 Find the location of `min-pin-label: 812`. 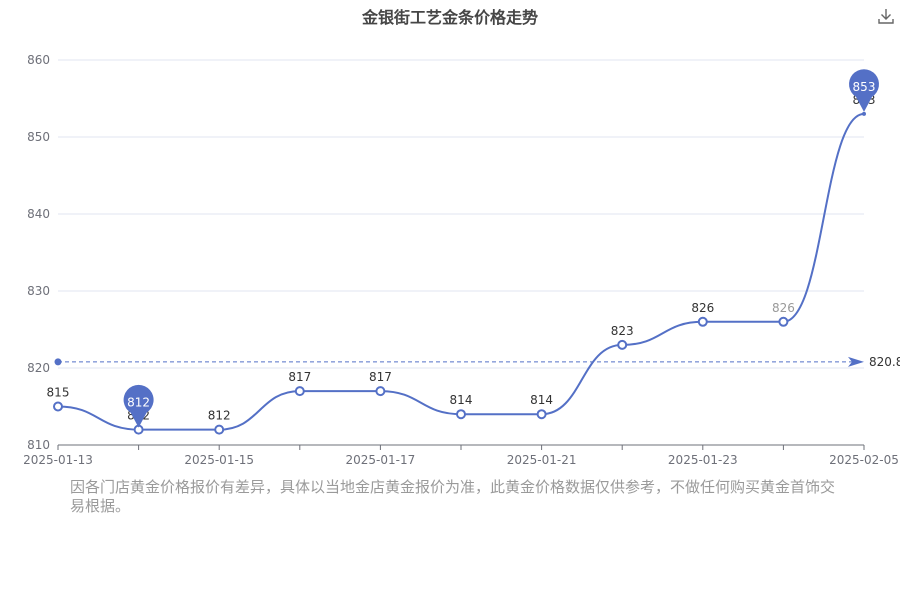

min-pin-label: 812 is located at coordinates (138, 403).